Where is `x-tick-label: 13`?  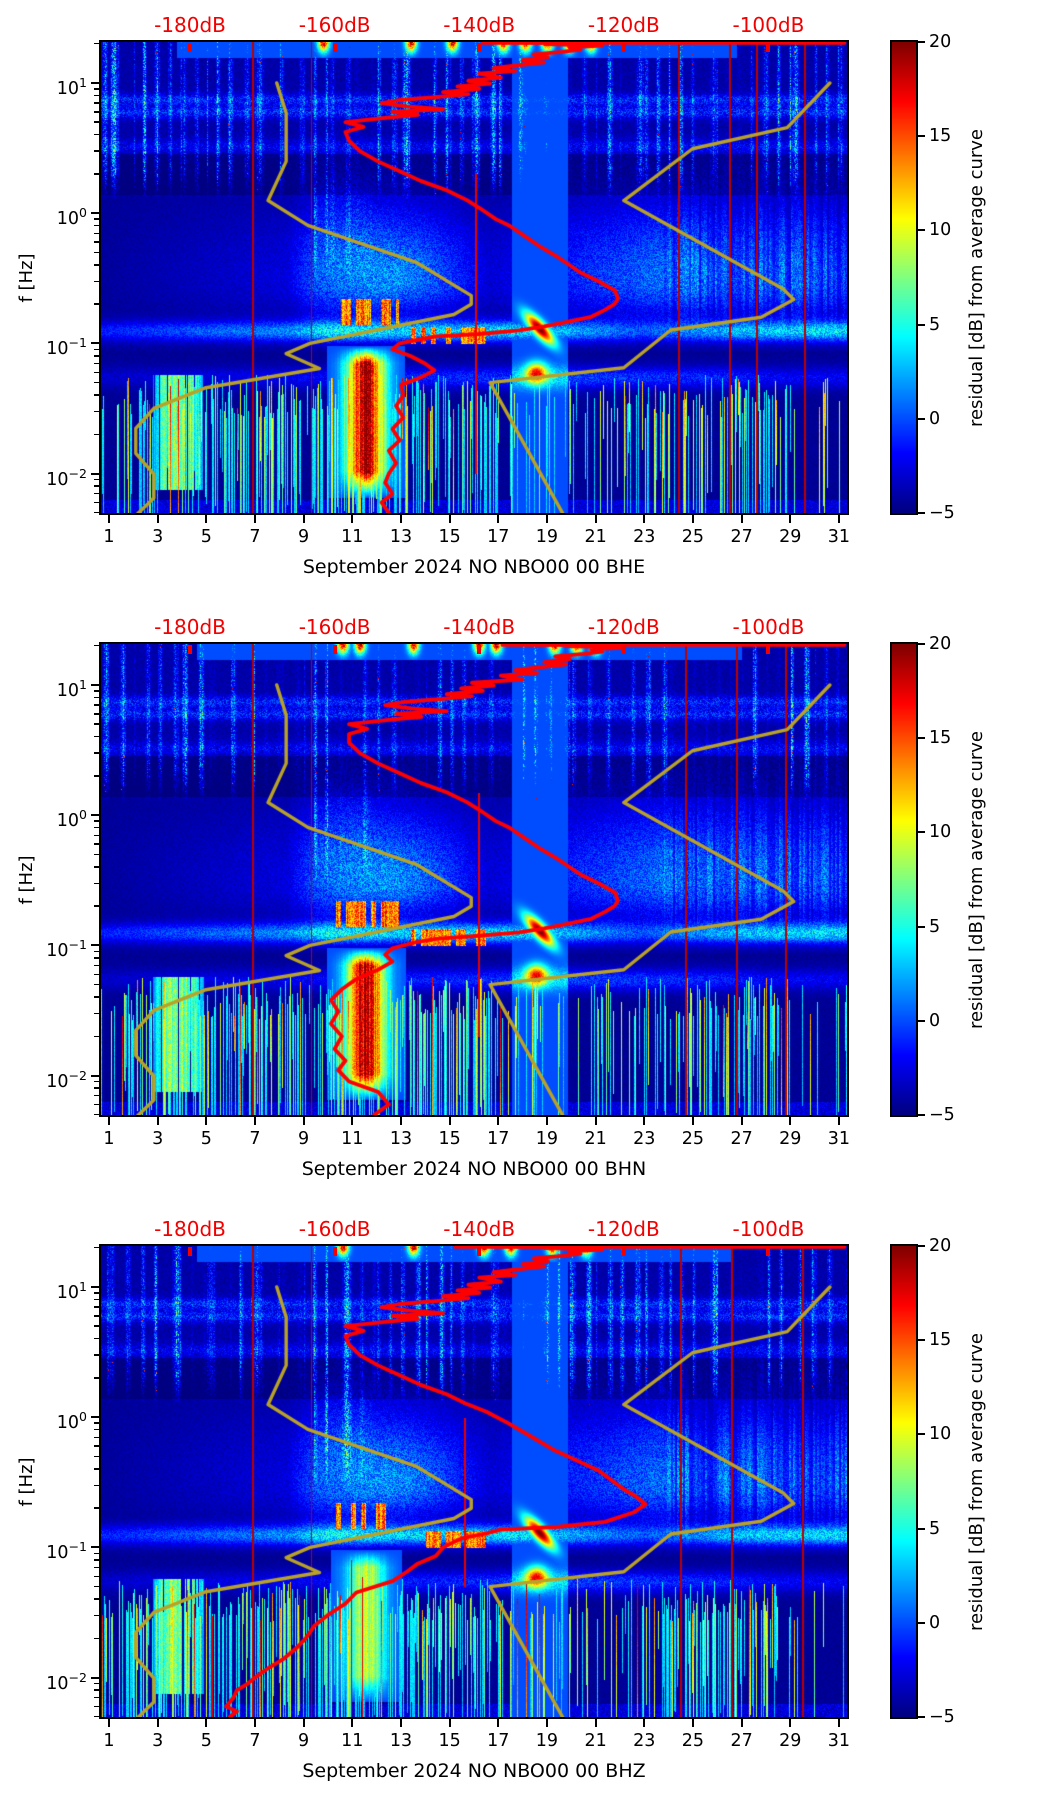
x-tick-label: 13 is located at coordinates (401, 537).